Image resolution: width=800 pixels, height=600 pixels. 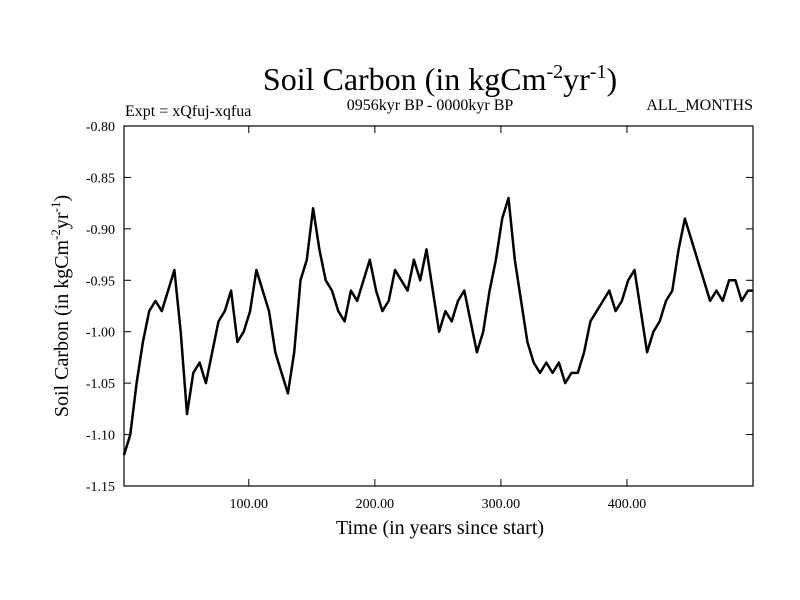 What do you see at coordinates (100, 178) in the screenshot?
I see `y-tick-label: -0.85` at bounding box center [100, 178].